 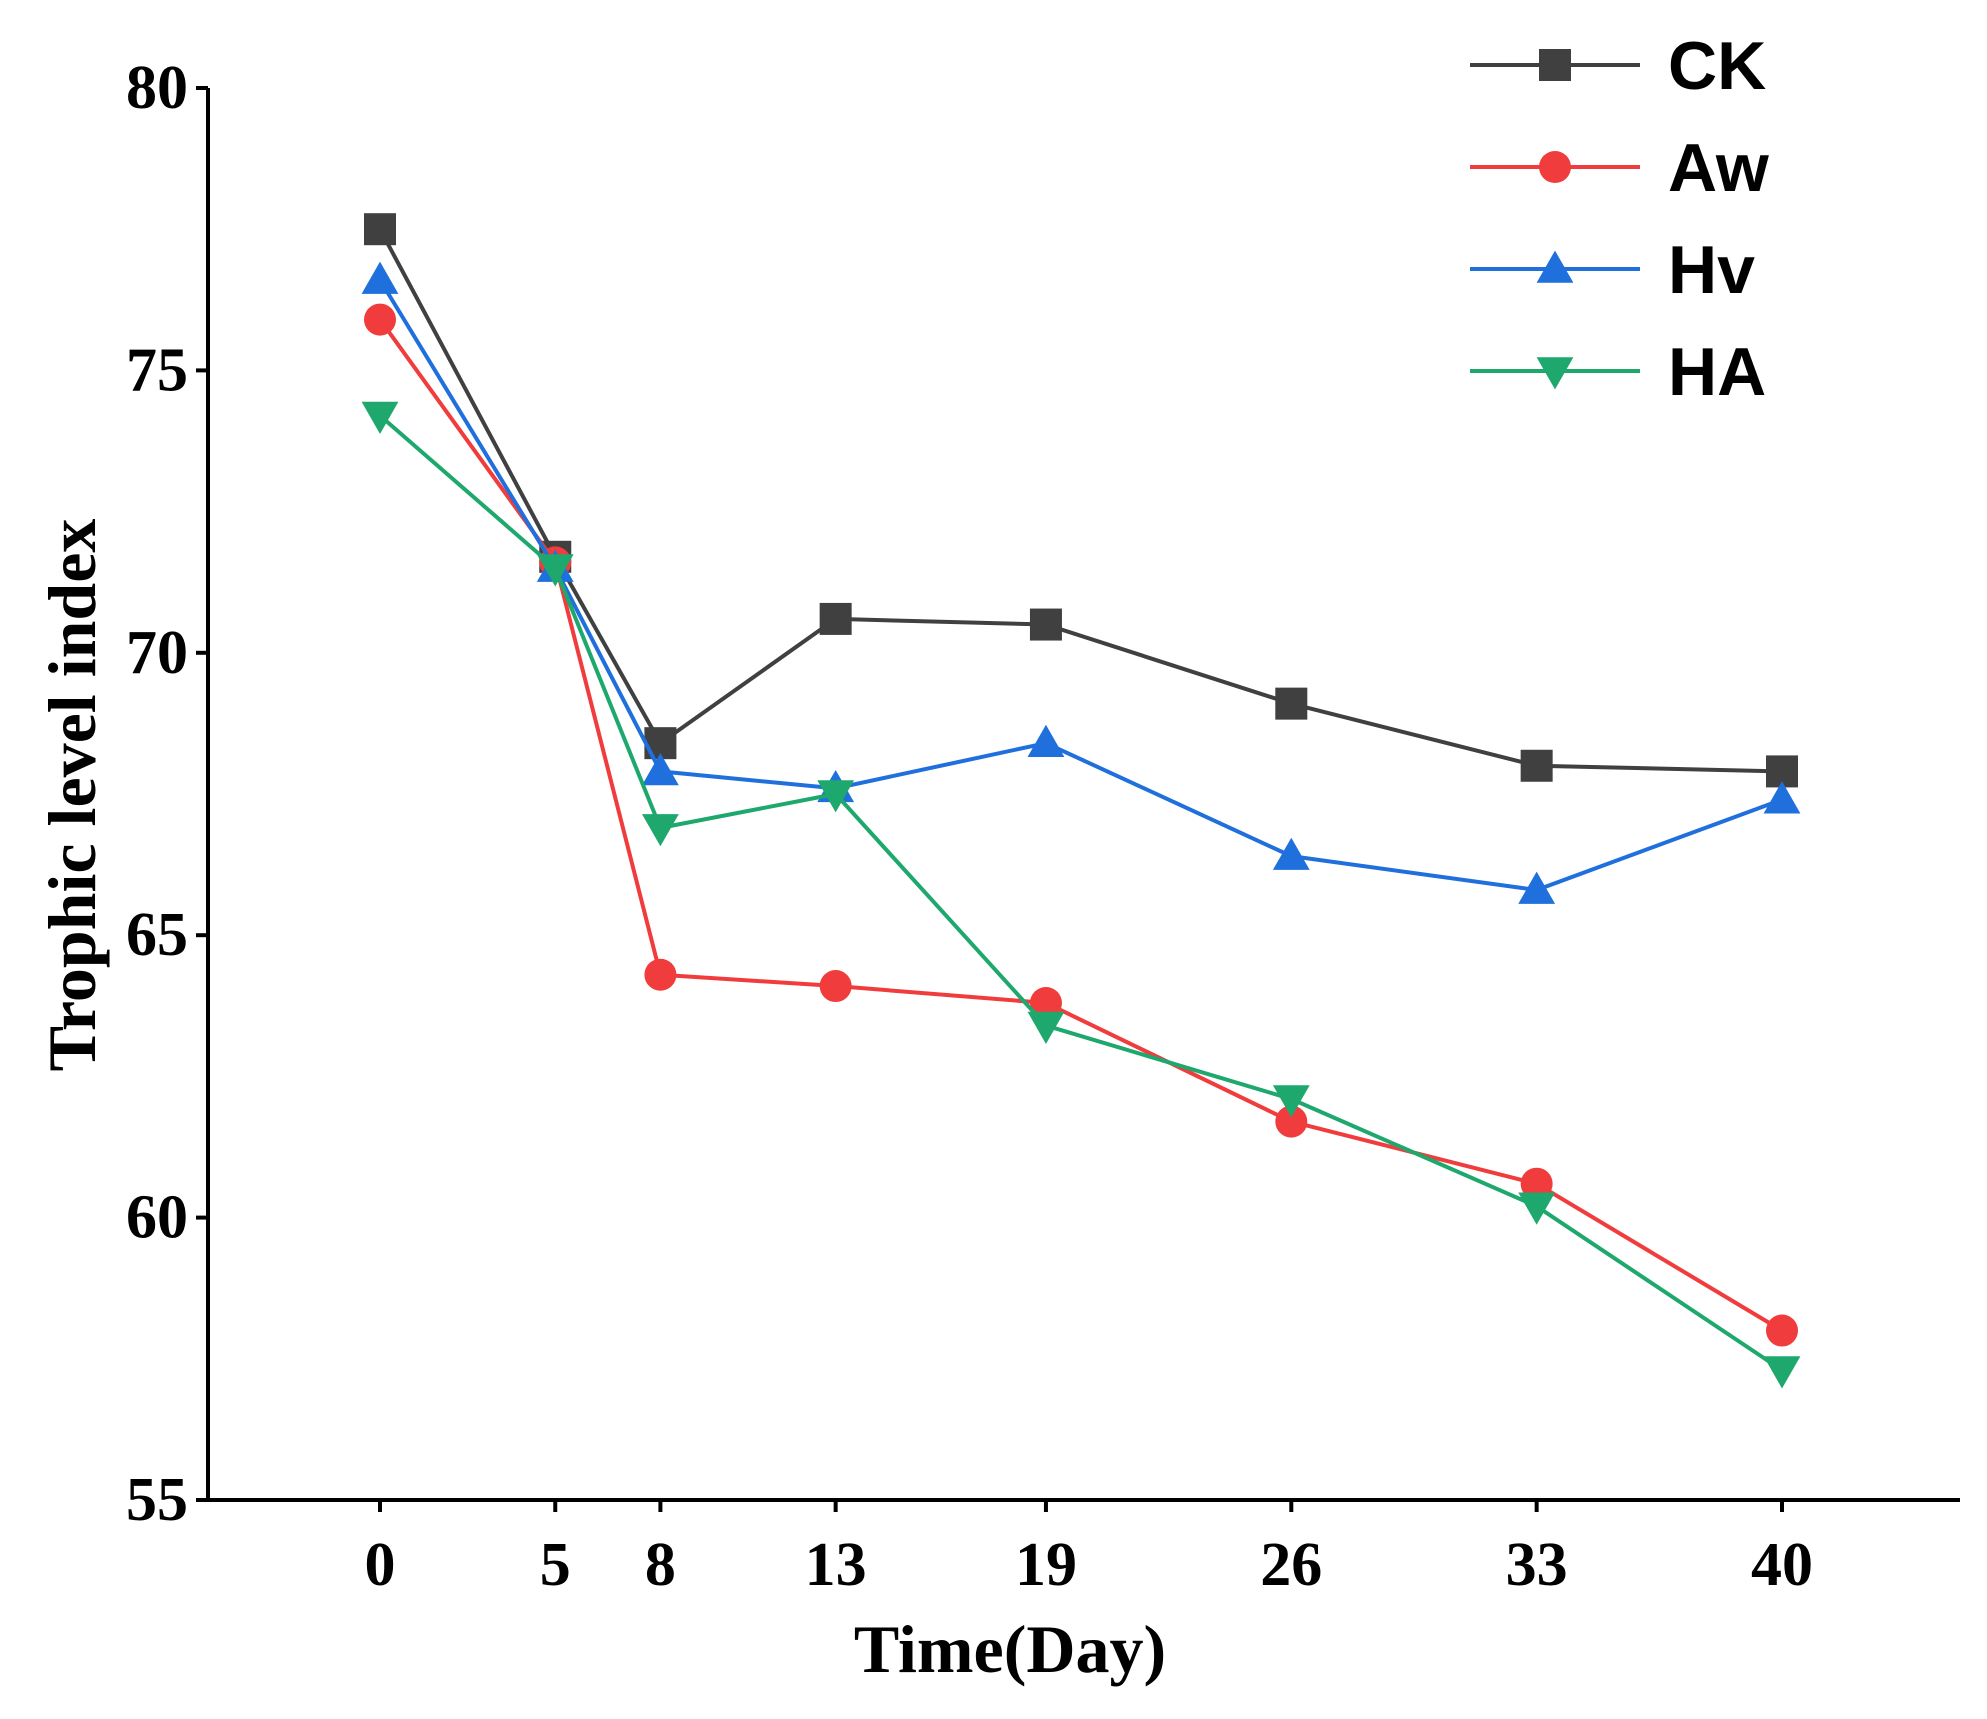 What do you see at coordinates (1717, 372) in the screenshot?
I see `legend-label-ha: HA` at bounding box center [1717, 372].